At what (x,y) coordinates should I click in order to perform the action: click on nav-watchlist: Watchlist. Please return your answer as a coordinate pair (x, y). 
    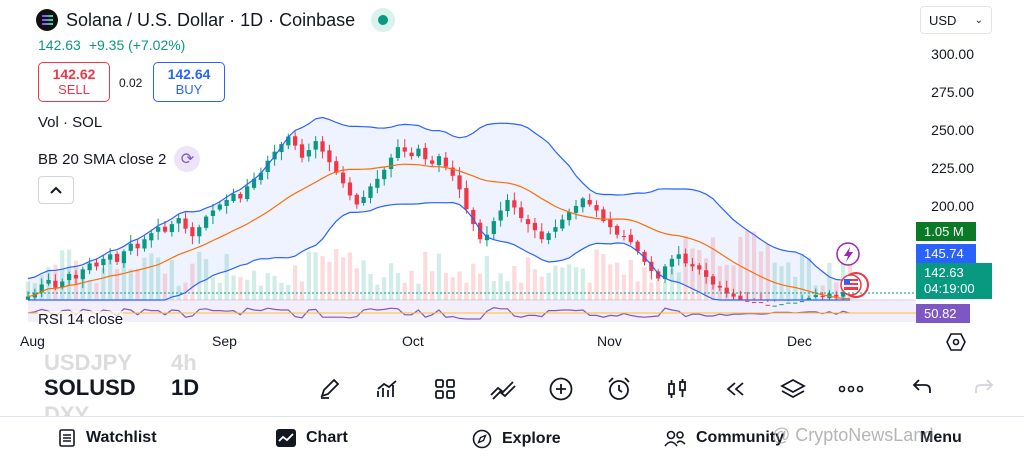
    Looking at the image, I should click on (107, 438).